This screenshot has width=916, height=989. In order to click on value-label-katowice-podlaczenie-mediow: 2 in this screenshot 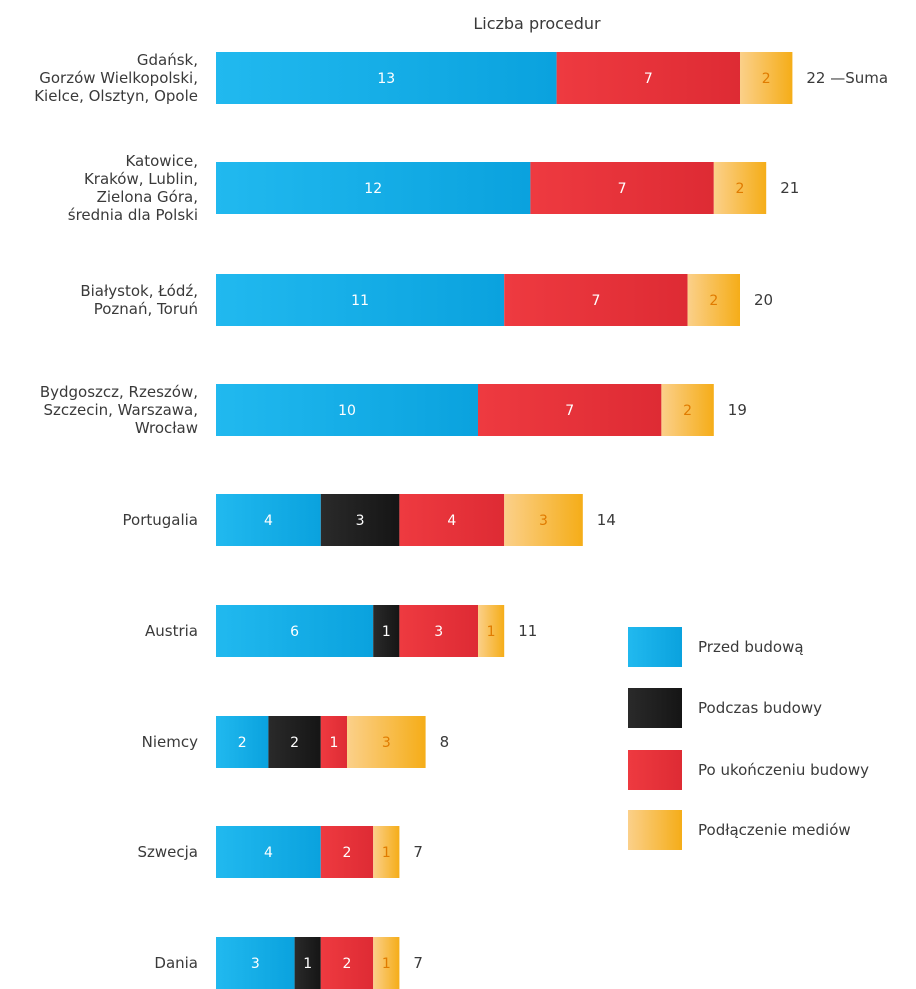, I will do `click(740, 189)`.